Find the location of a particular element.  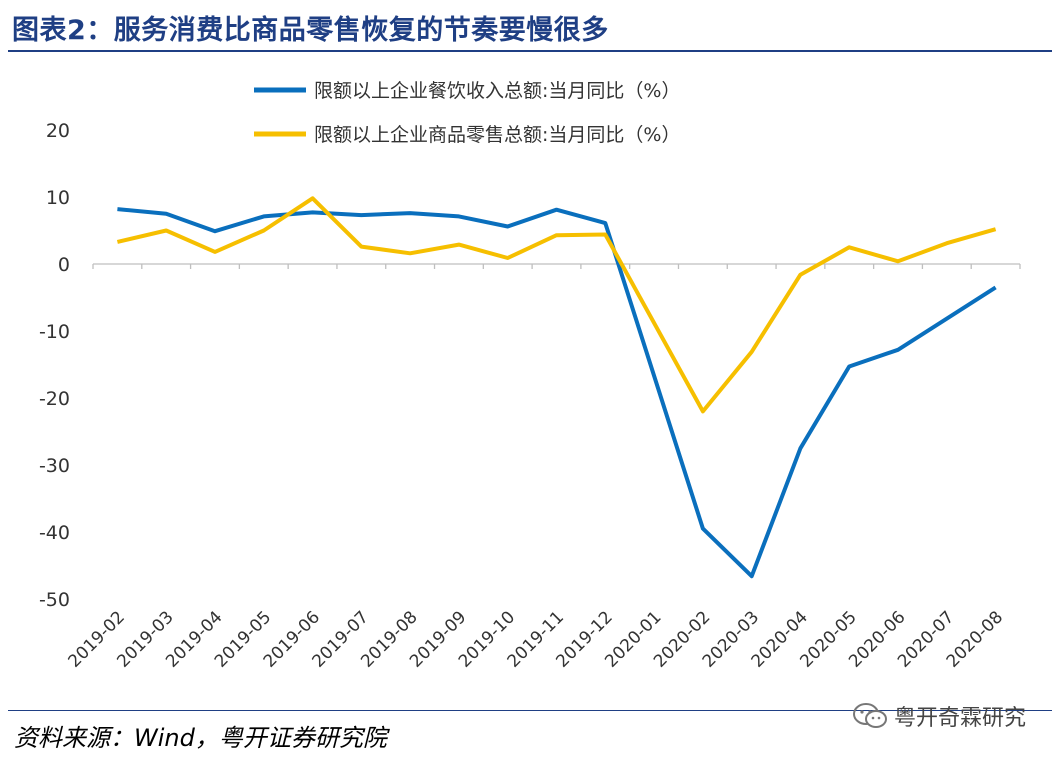

figure-title: 图表2：服务消费比商品零售恢复的节奏要慢很多 is located at coordinates (310, 30).